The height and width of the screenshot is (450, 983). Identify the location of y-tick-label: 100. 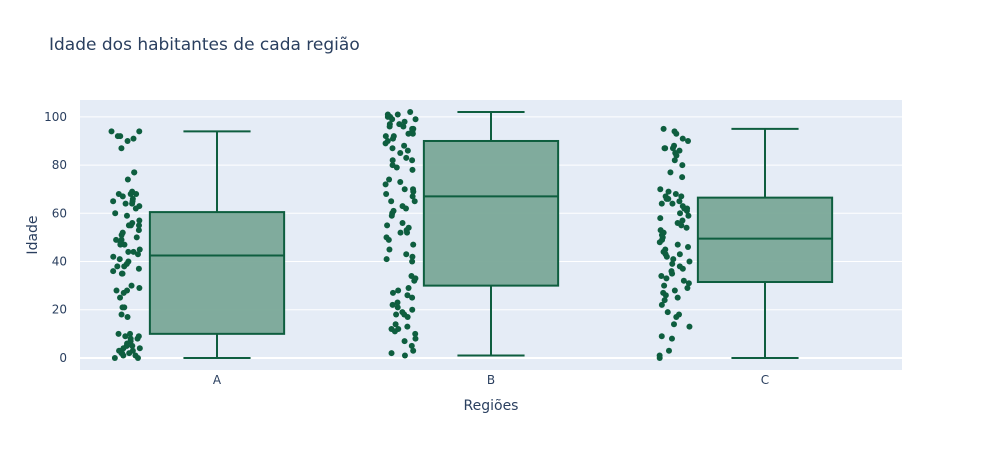
(55, 117).